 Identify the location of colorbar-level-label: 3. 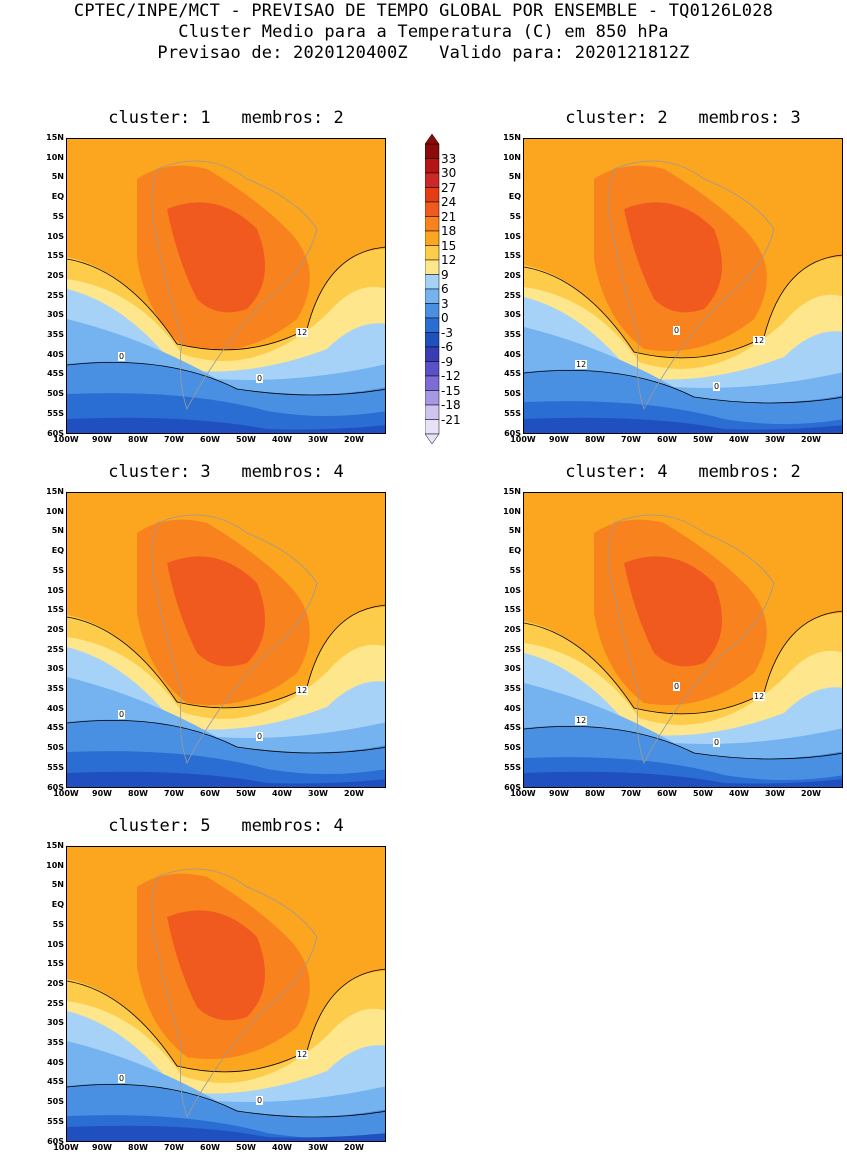
(445, 303).